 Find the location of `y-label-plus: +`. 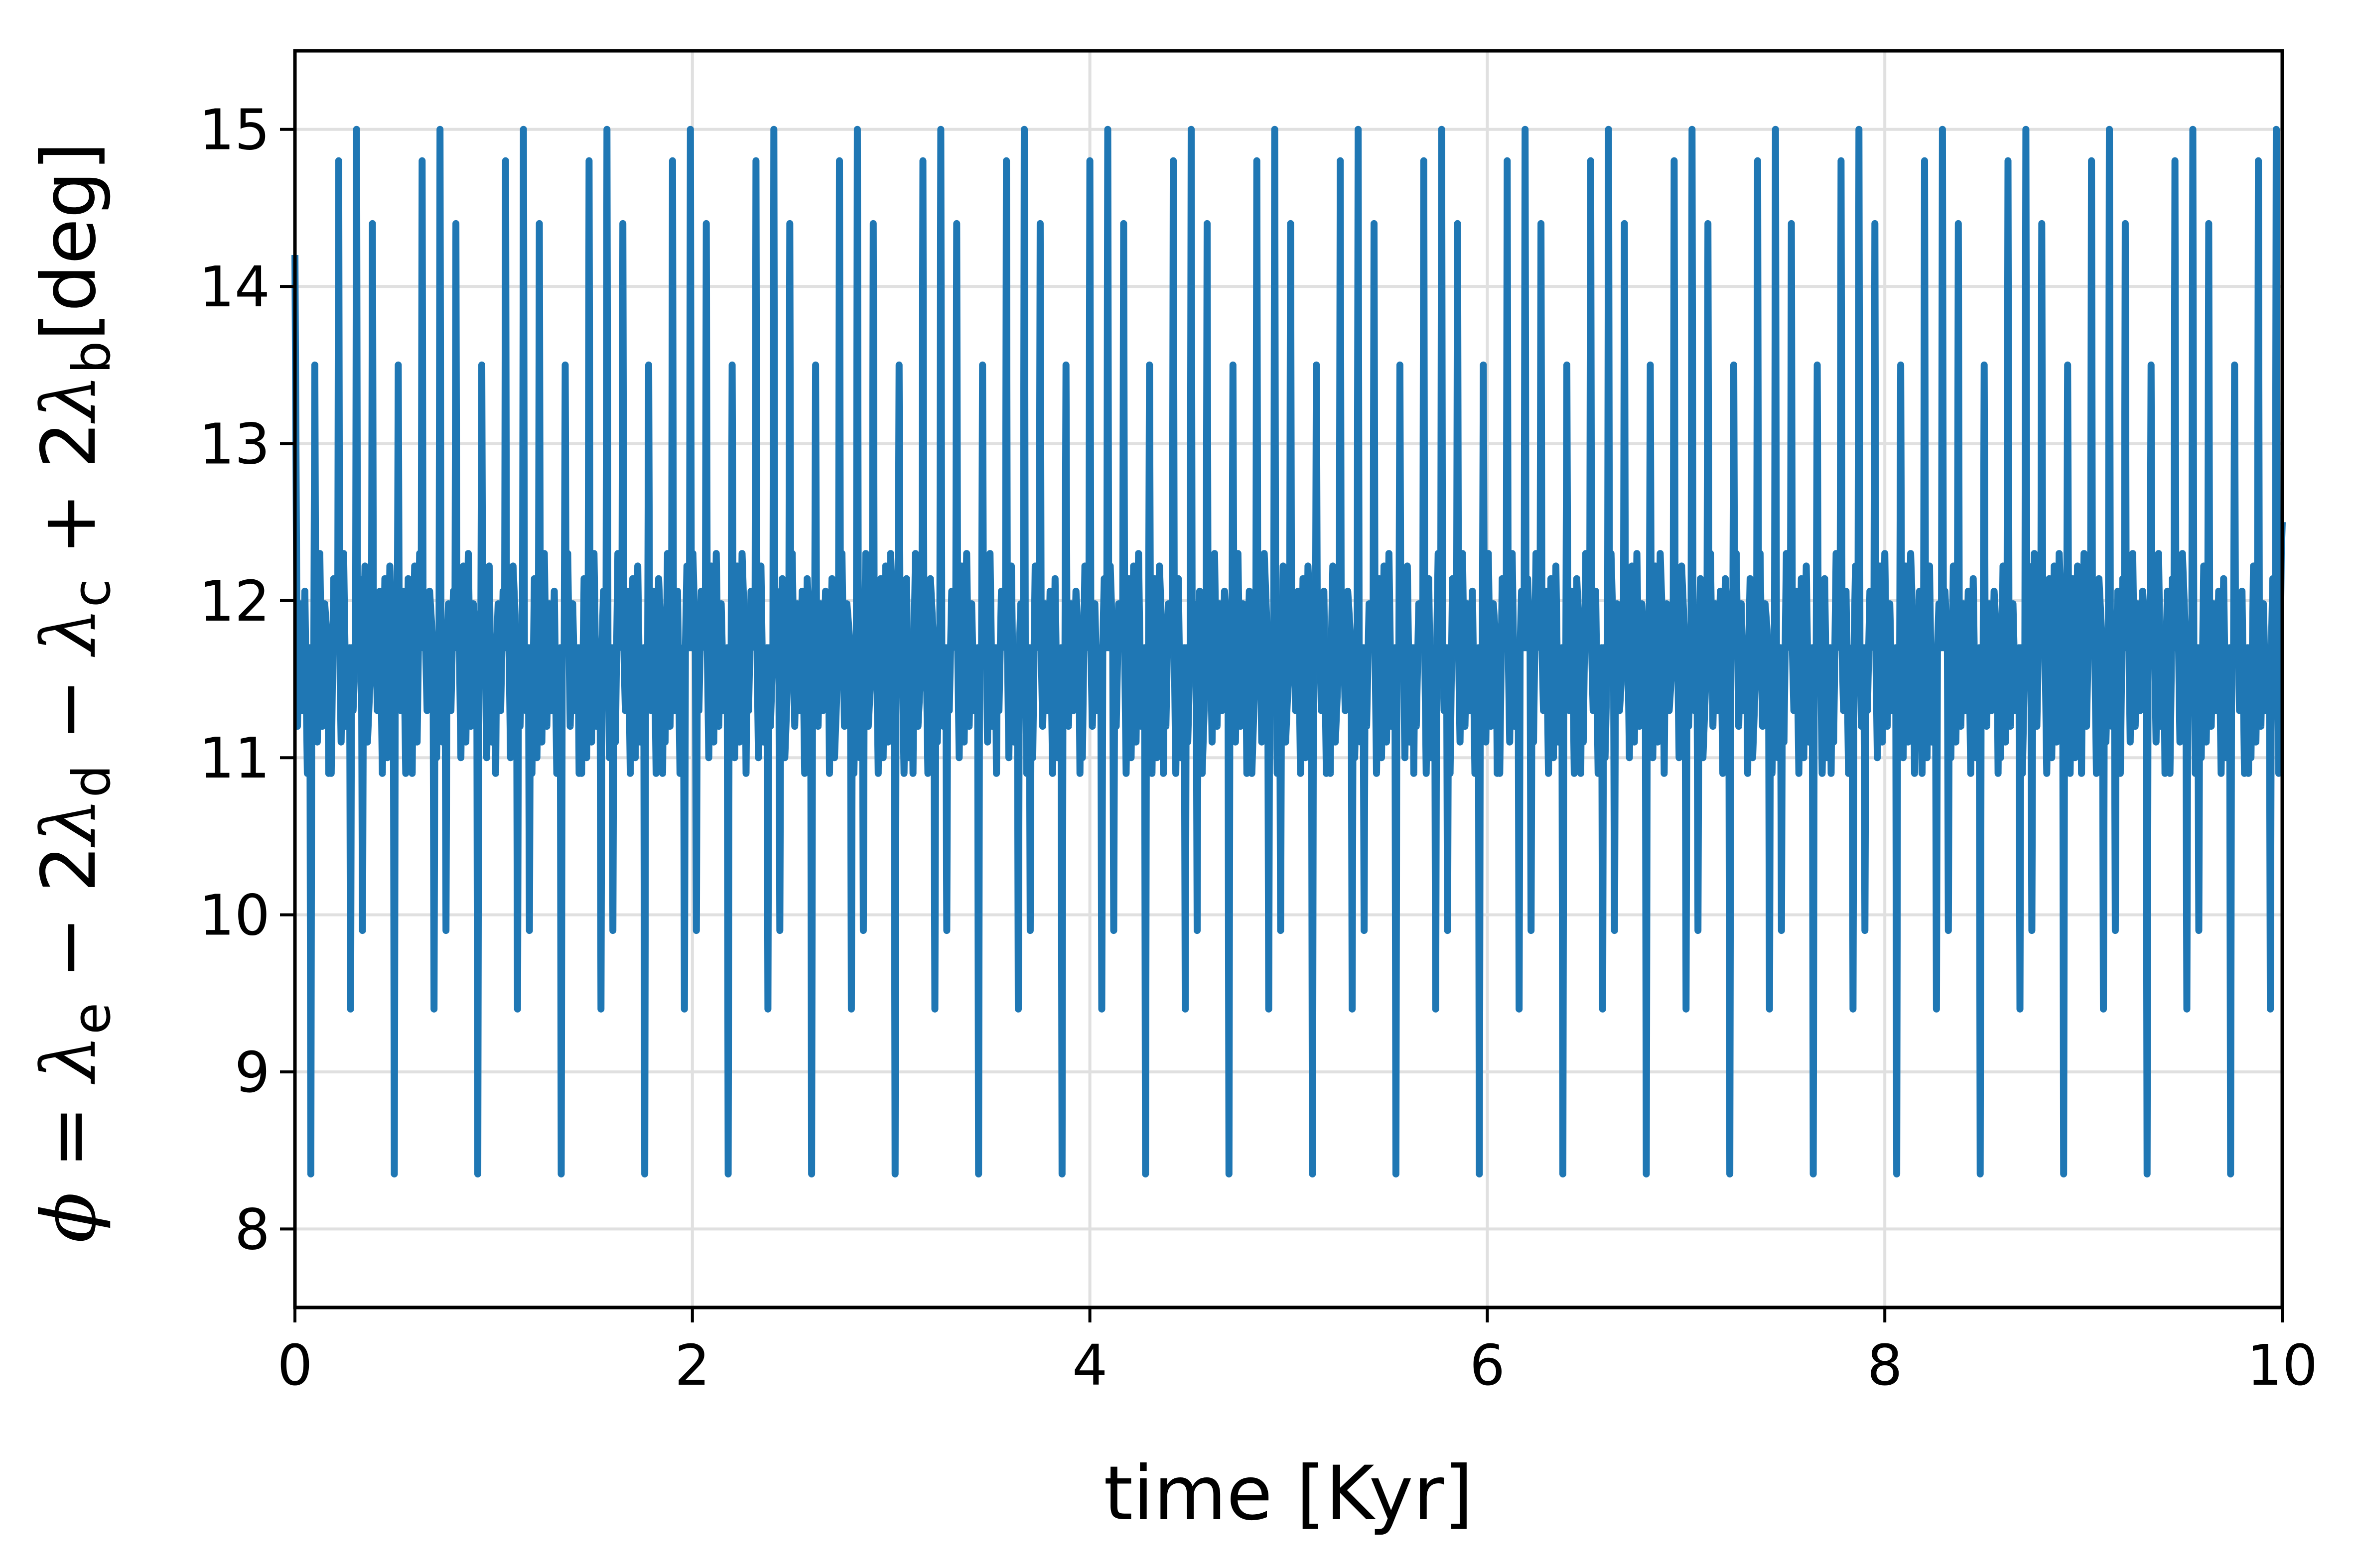

y-label-plus: + is located at coordinates (69, 524).